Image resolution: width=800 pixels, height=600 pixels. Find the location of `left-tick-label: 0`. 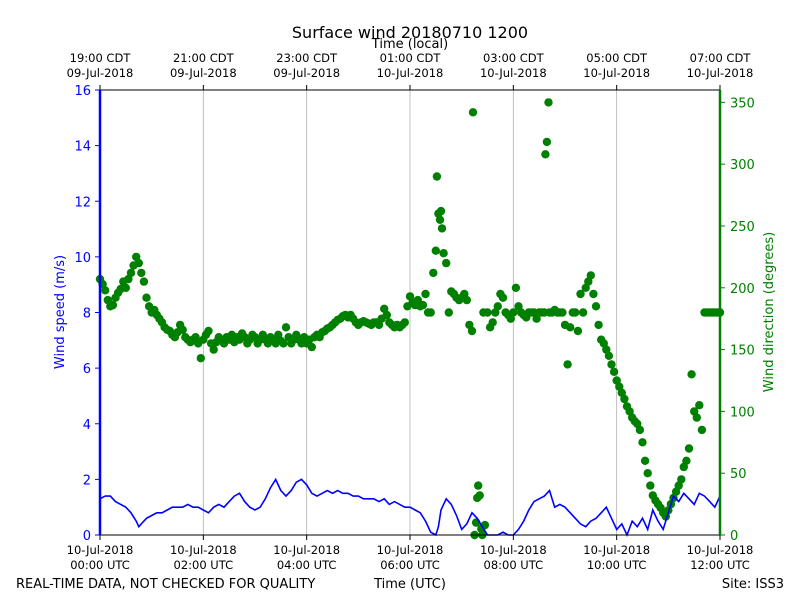

left-tick-label: 0 is located at coordinates (87, 536).